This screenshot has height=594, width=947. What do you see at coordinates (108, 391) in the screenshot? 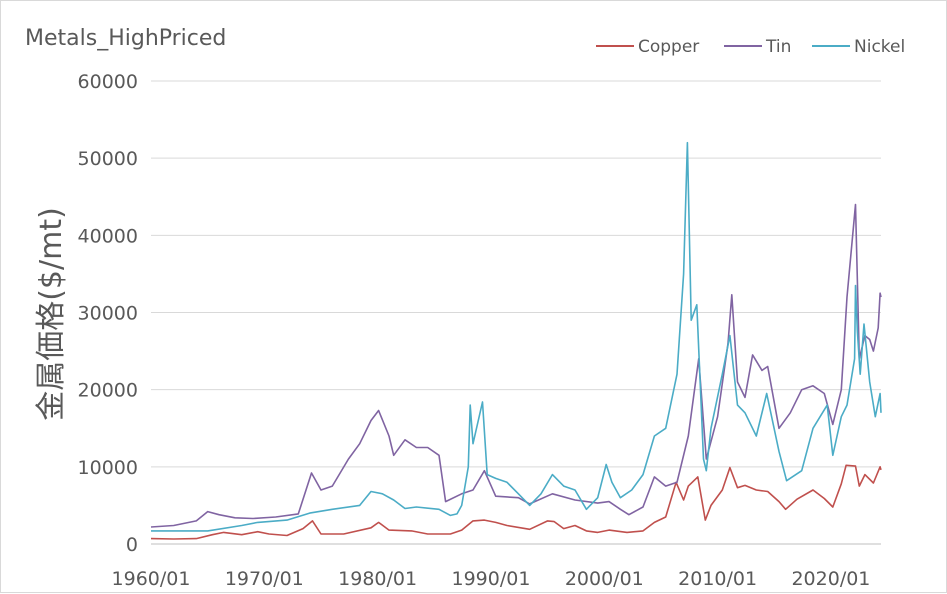
I see `y-tick-label: 20000` at bounding box center [108, 391].